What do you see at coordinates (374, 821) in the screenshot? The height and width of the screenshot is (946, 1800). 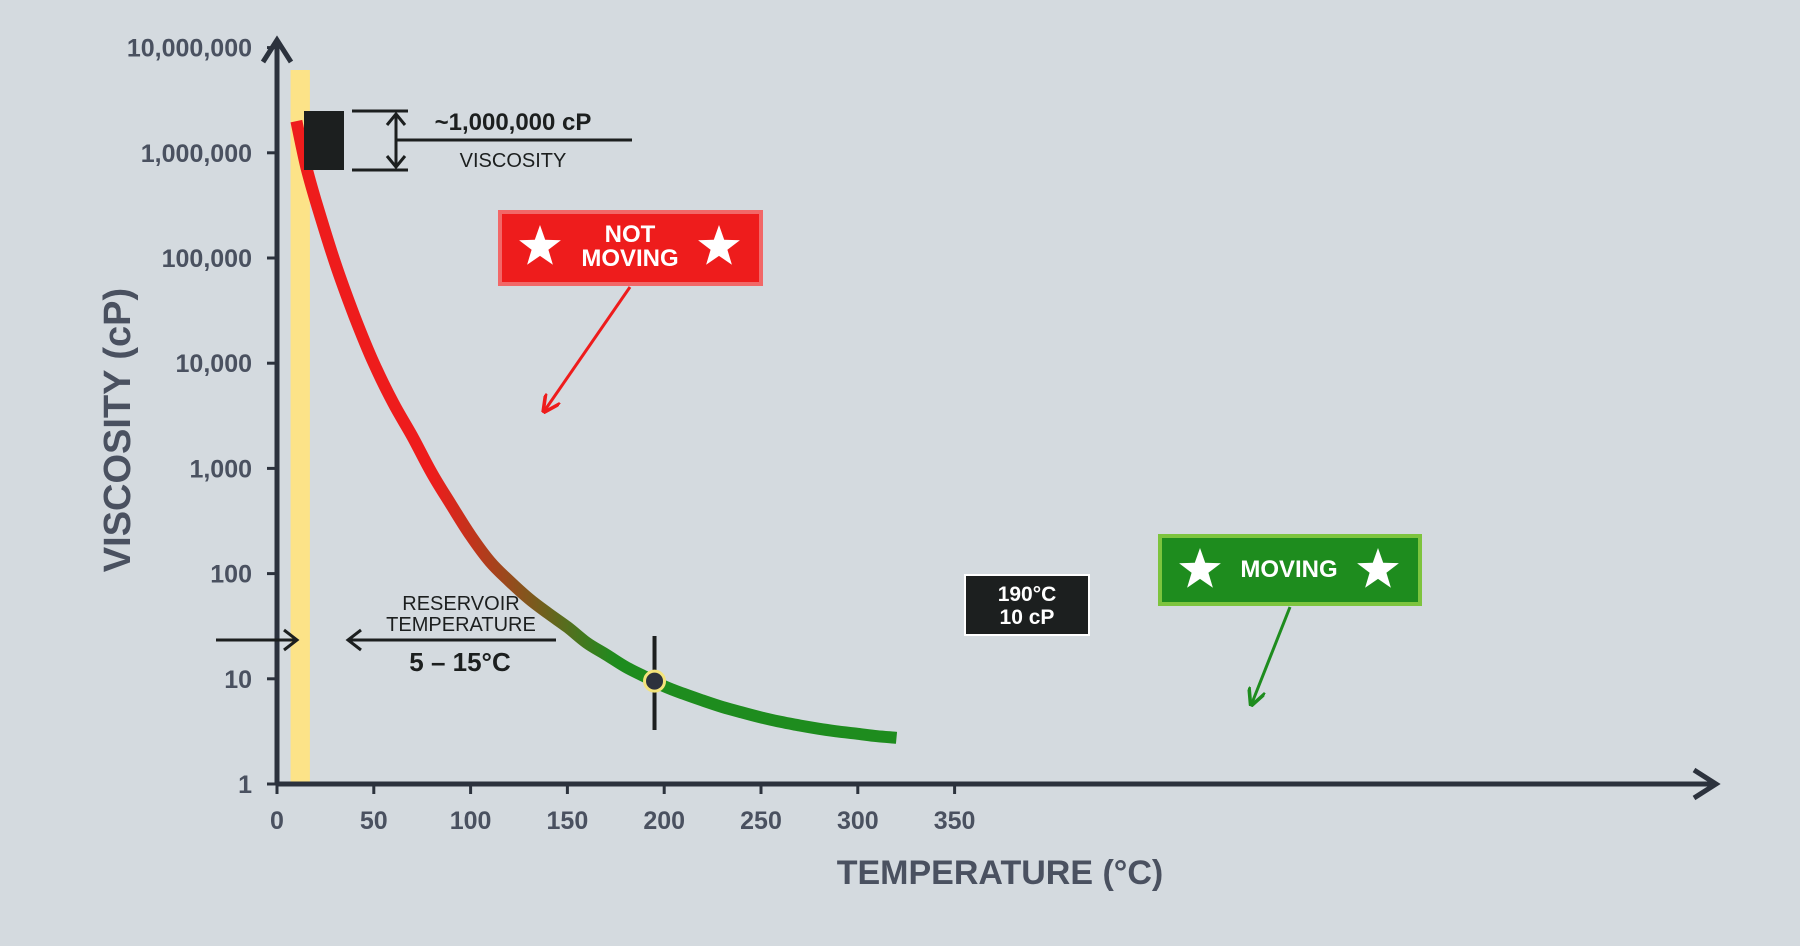 I see `x-tick-label: 50` at bounding box center [374, 821].